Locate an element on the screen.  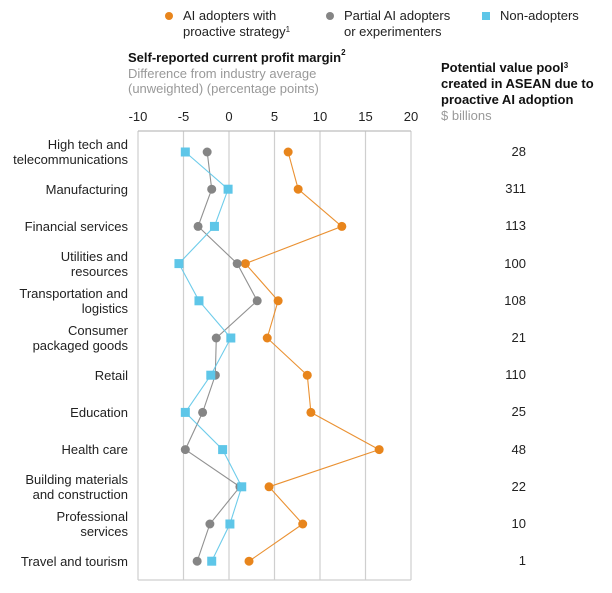
category-label: Building materials and construction is located at coordinates (76, 486).